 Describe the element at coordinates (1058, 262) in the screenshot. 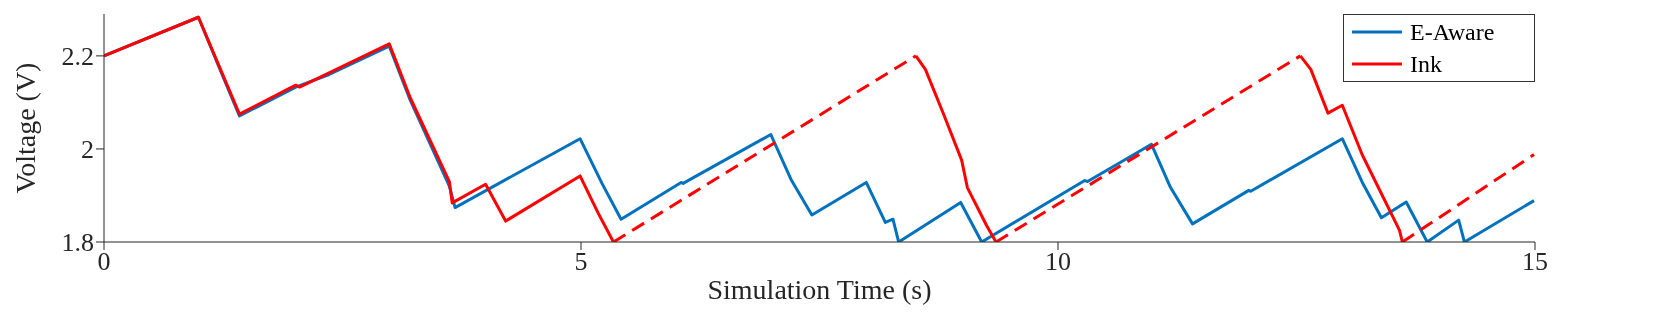

I see `x-tick-label: 10` at that location.